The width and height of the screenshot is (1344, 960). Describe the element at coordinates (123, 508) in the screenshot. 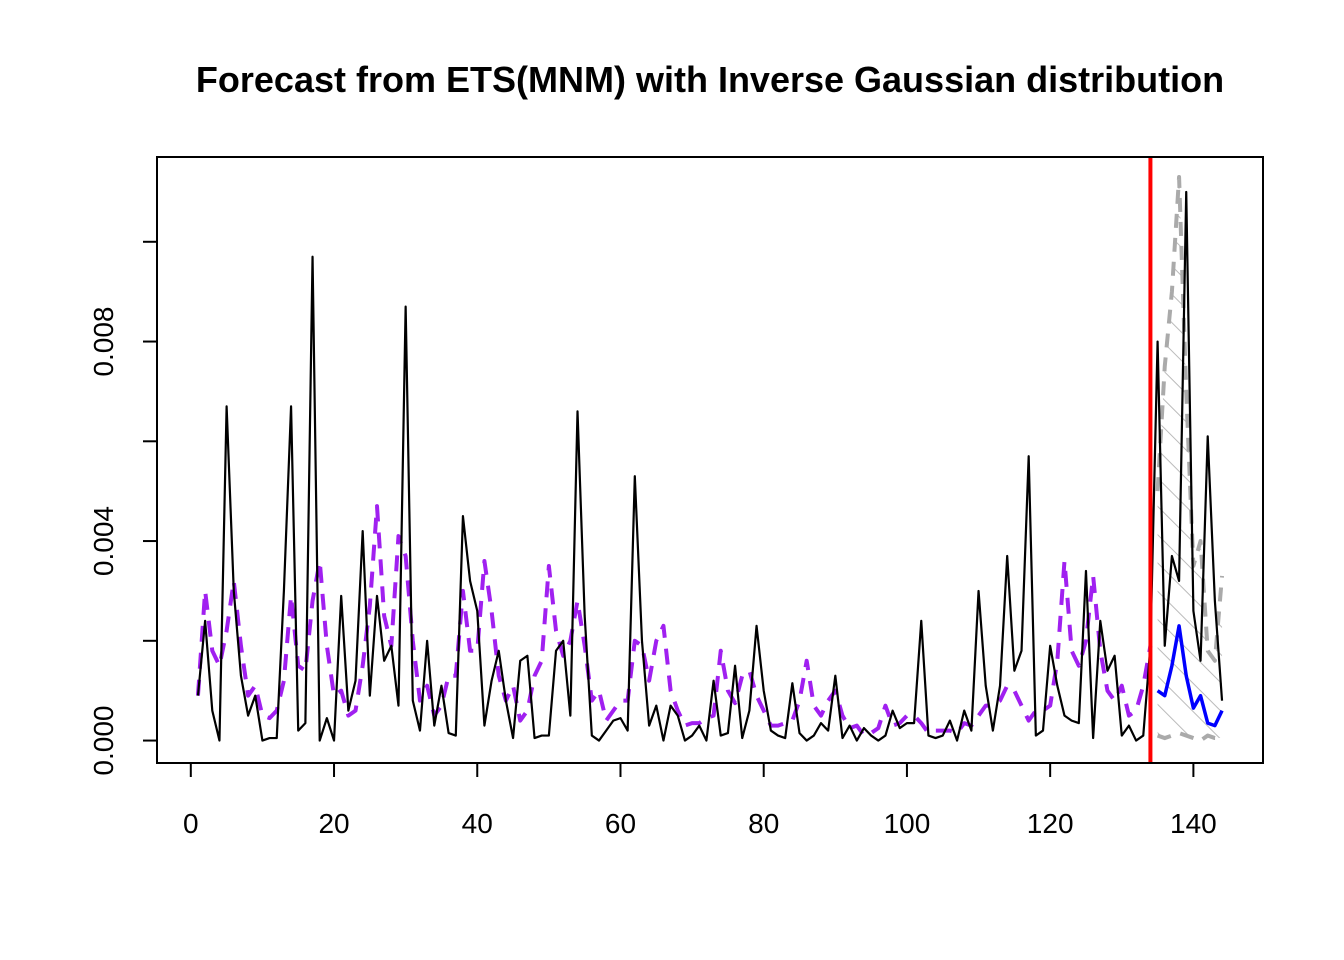

I see `y-axis: 0.000 0.004 0.008` at that location.